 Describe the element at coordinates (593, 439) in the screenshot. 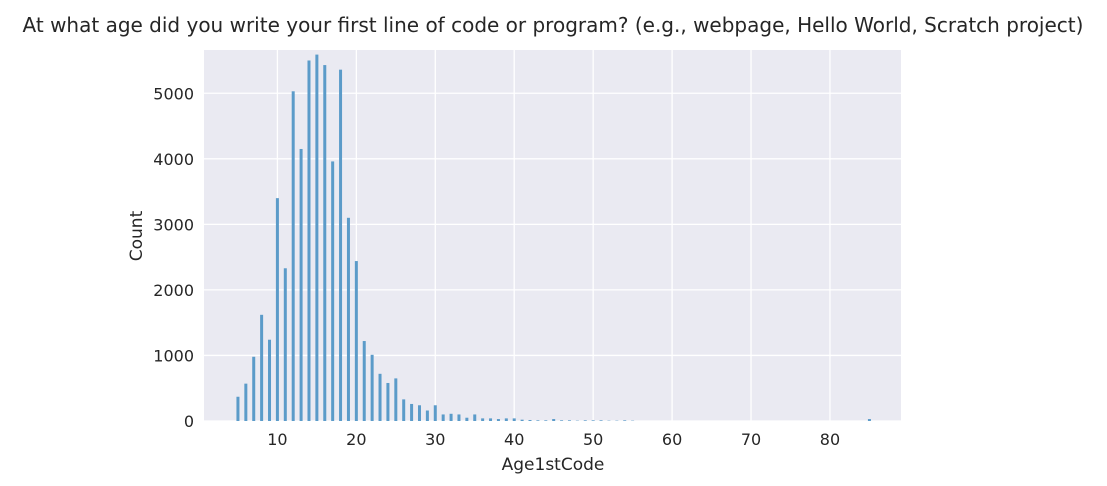

I see `x-tick-label: 50` at that location.